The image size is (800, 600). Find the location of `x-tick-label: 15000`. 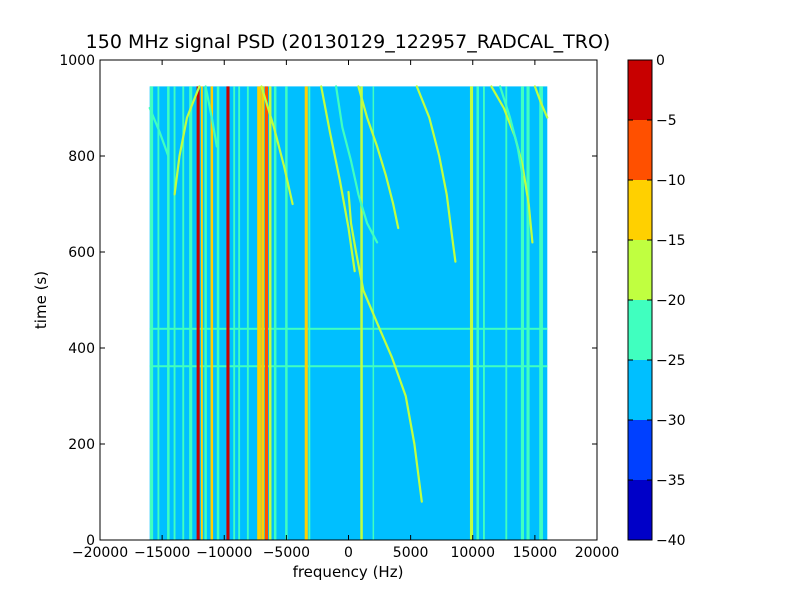

x-tick-label: 15000 is located at coordinates (535, 553).